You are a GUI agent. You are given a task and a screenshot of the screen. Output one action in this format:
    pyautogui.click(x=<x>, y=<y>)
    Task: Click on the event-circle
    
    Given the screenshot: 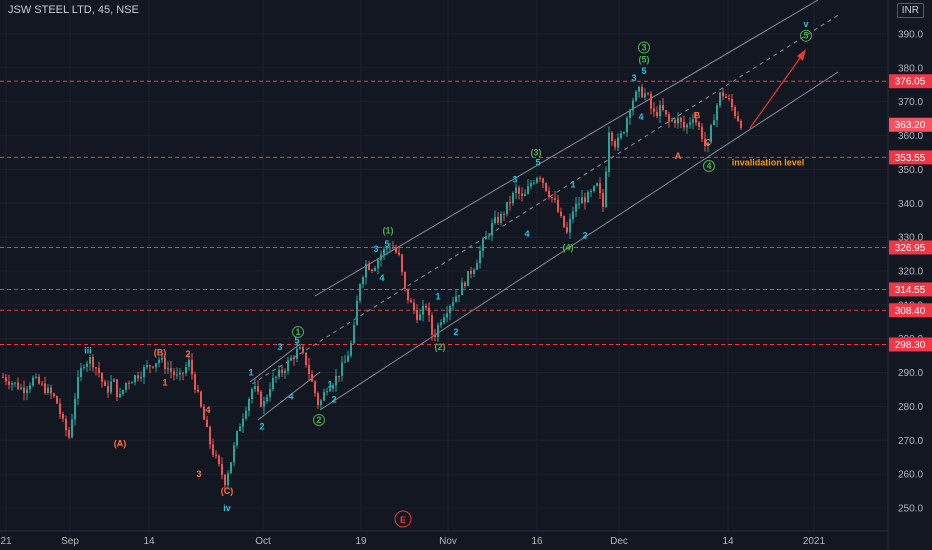 What is the action you would take?
    pyautogui.click(x=403, y=519)
    